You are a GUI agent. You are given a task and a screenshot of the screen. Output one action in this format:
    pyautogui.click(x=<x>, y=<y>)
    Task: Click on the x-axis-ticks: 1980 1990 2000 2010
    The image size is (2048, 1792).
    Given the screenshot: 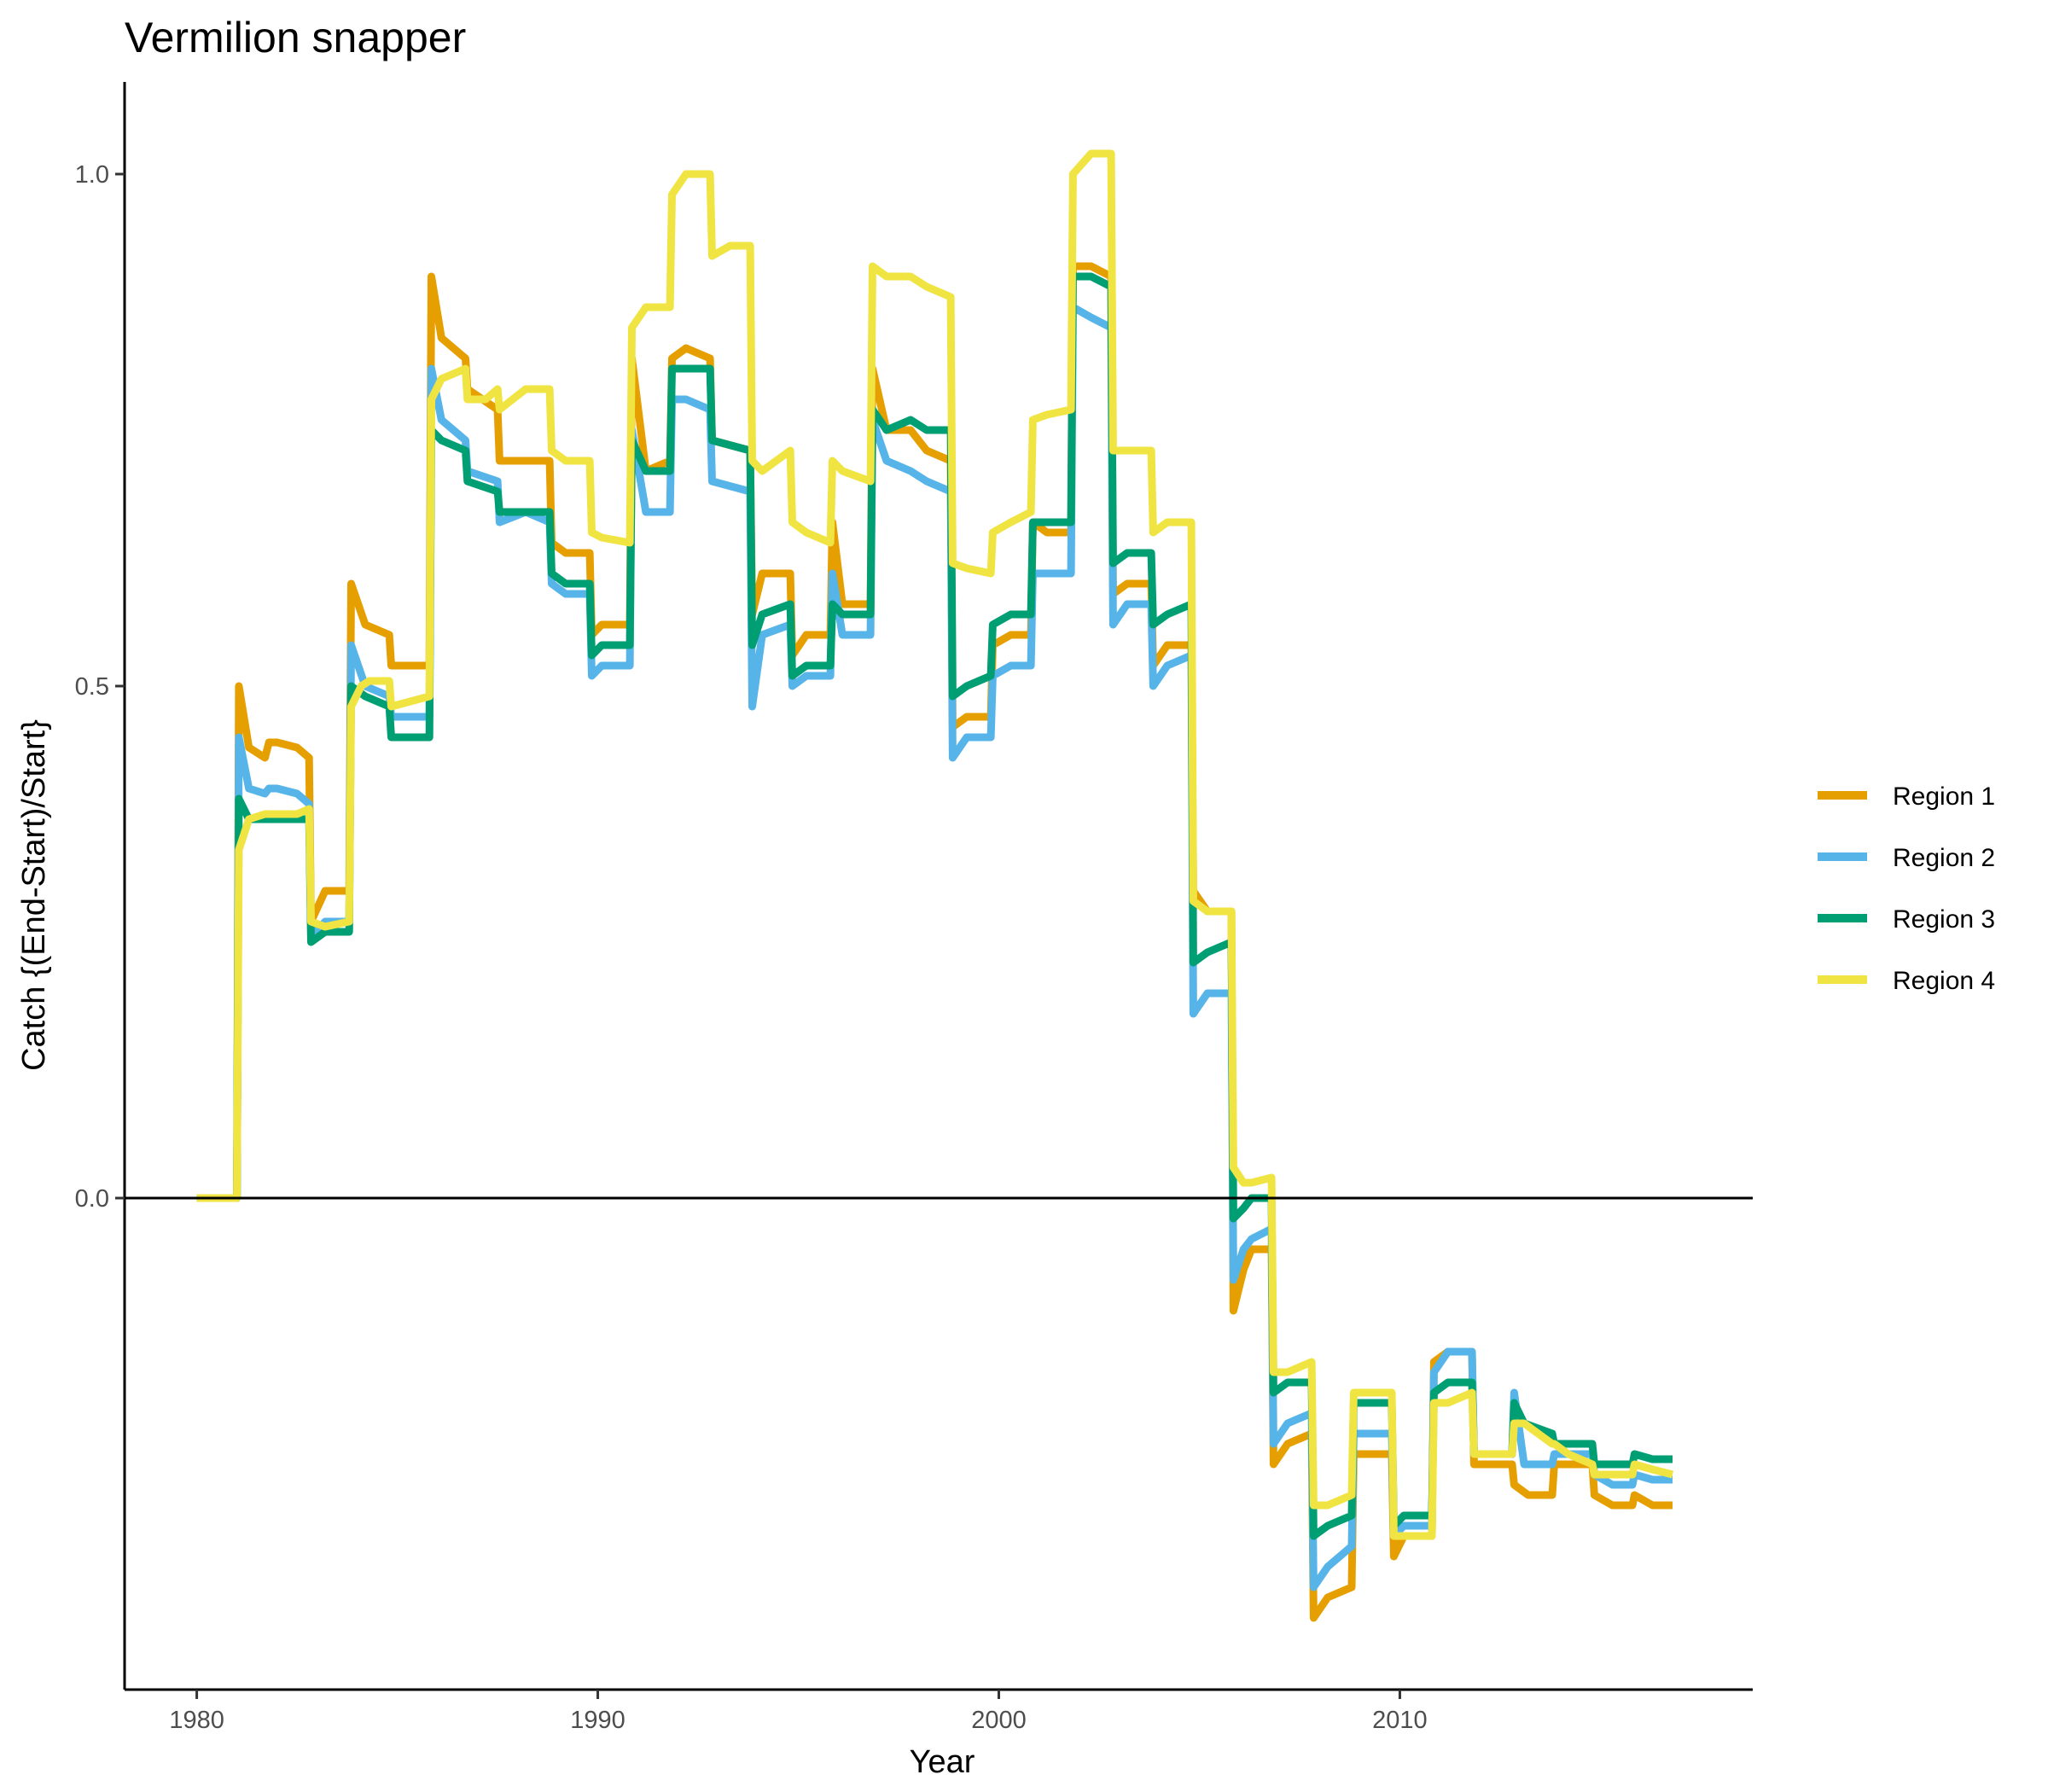 What is the action you would take?
    pyautogui.click(x=798, y=1712)
    